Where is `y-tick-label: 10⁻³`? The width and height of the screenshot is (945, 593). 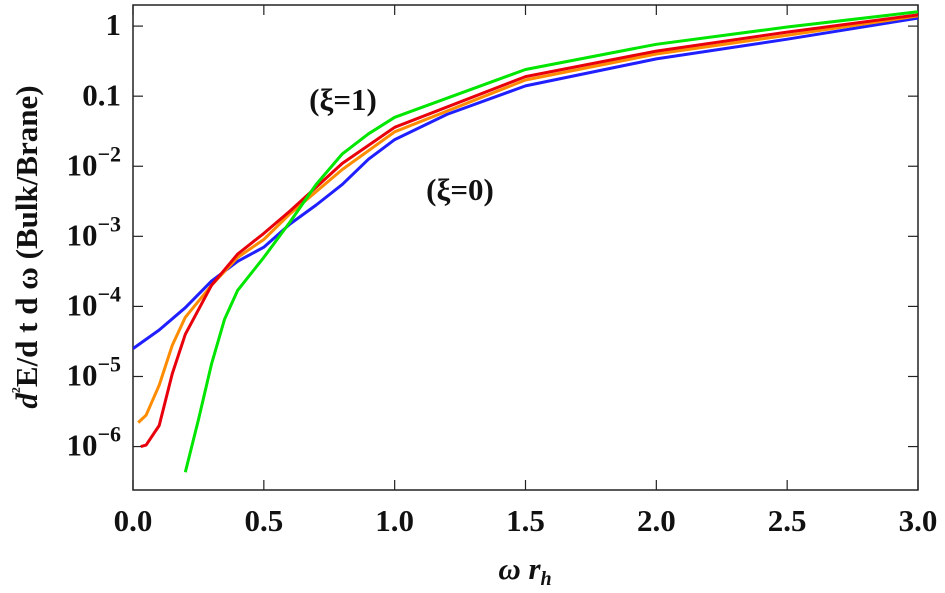 y-tick-label: 10⁻³ is located at coordinates (93, 231).